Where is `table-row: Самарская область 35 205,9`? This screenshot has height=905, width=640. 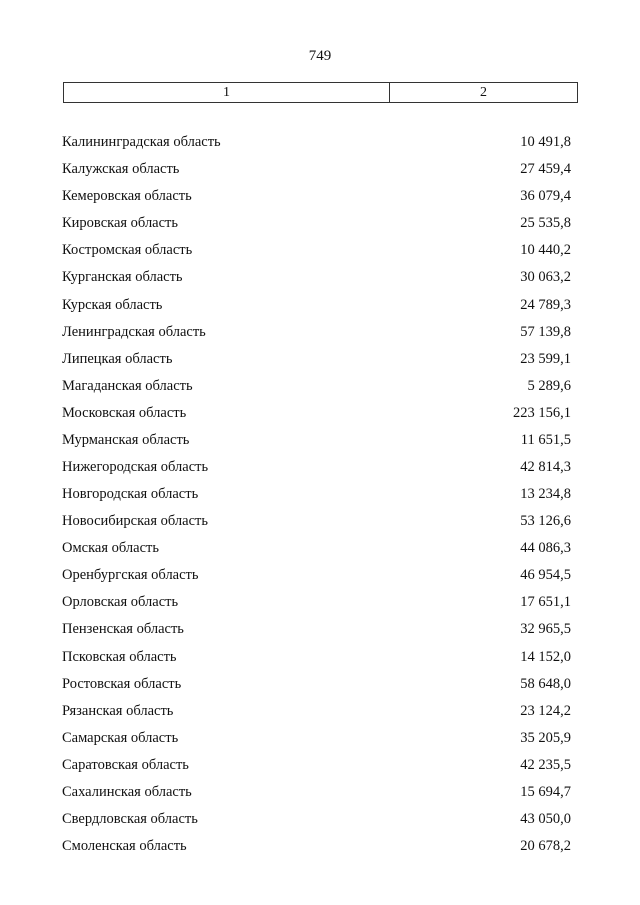 table-row: Самарская область 35 205,9 is located at coordinates (316, 738).